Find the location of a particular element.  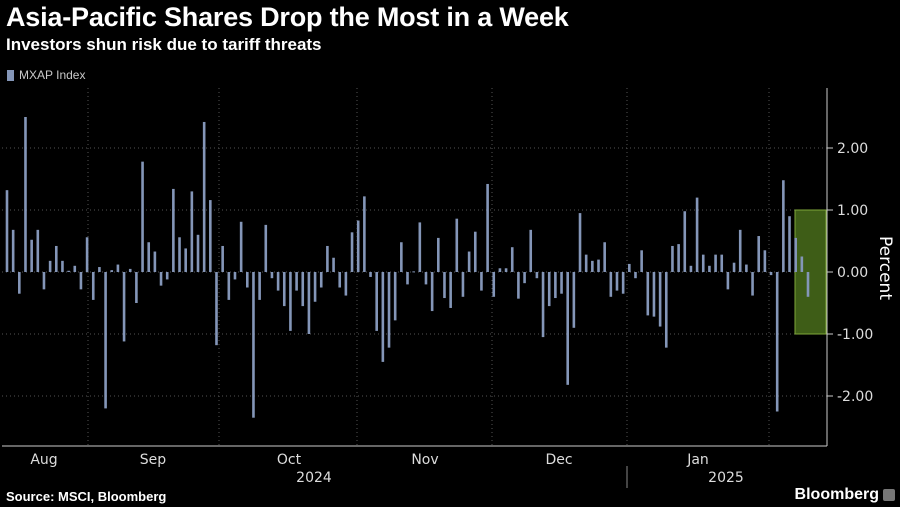

x-tick-label: Aug is located at coordinates (43, 460).